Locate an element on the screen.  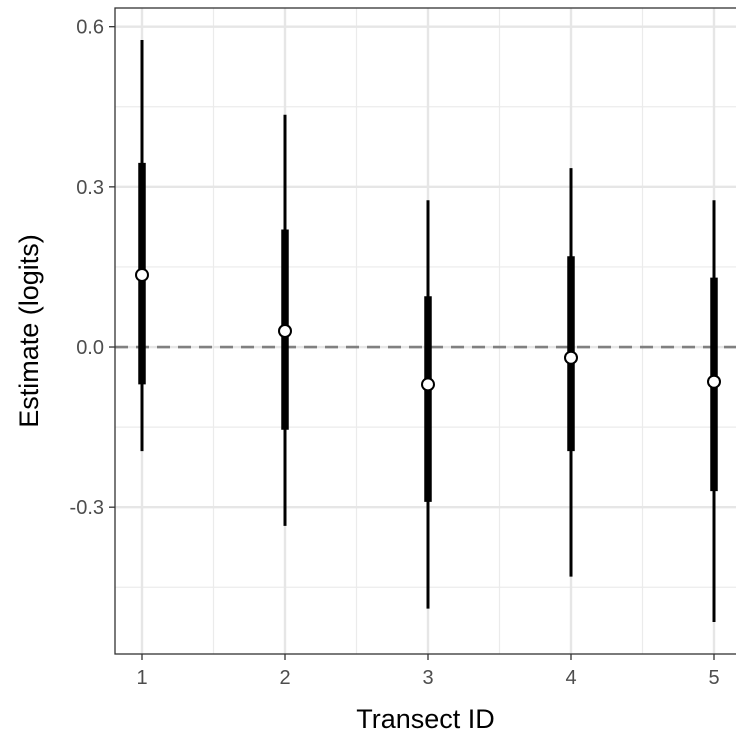
y-tick-label: -0.3 is located at coordinates (87, 508).